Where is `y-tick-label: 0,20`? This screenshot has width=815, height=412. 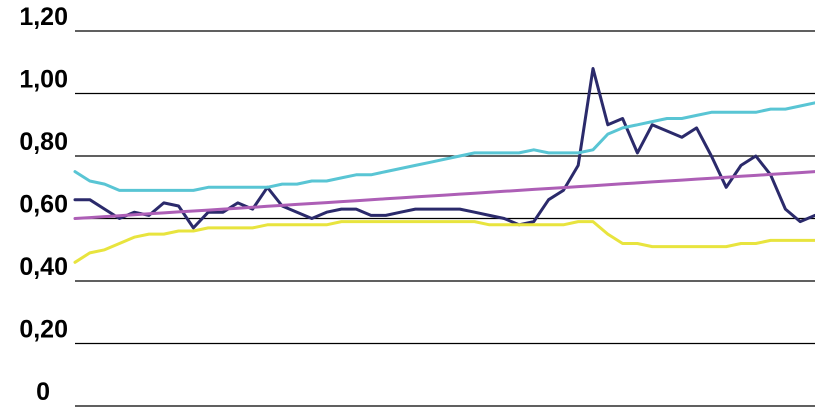 y-tick-label: 0,20 is located at coordinates (43, 330).